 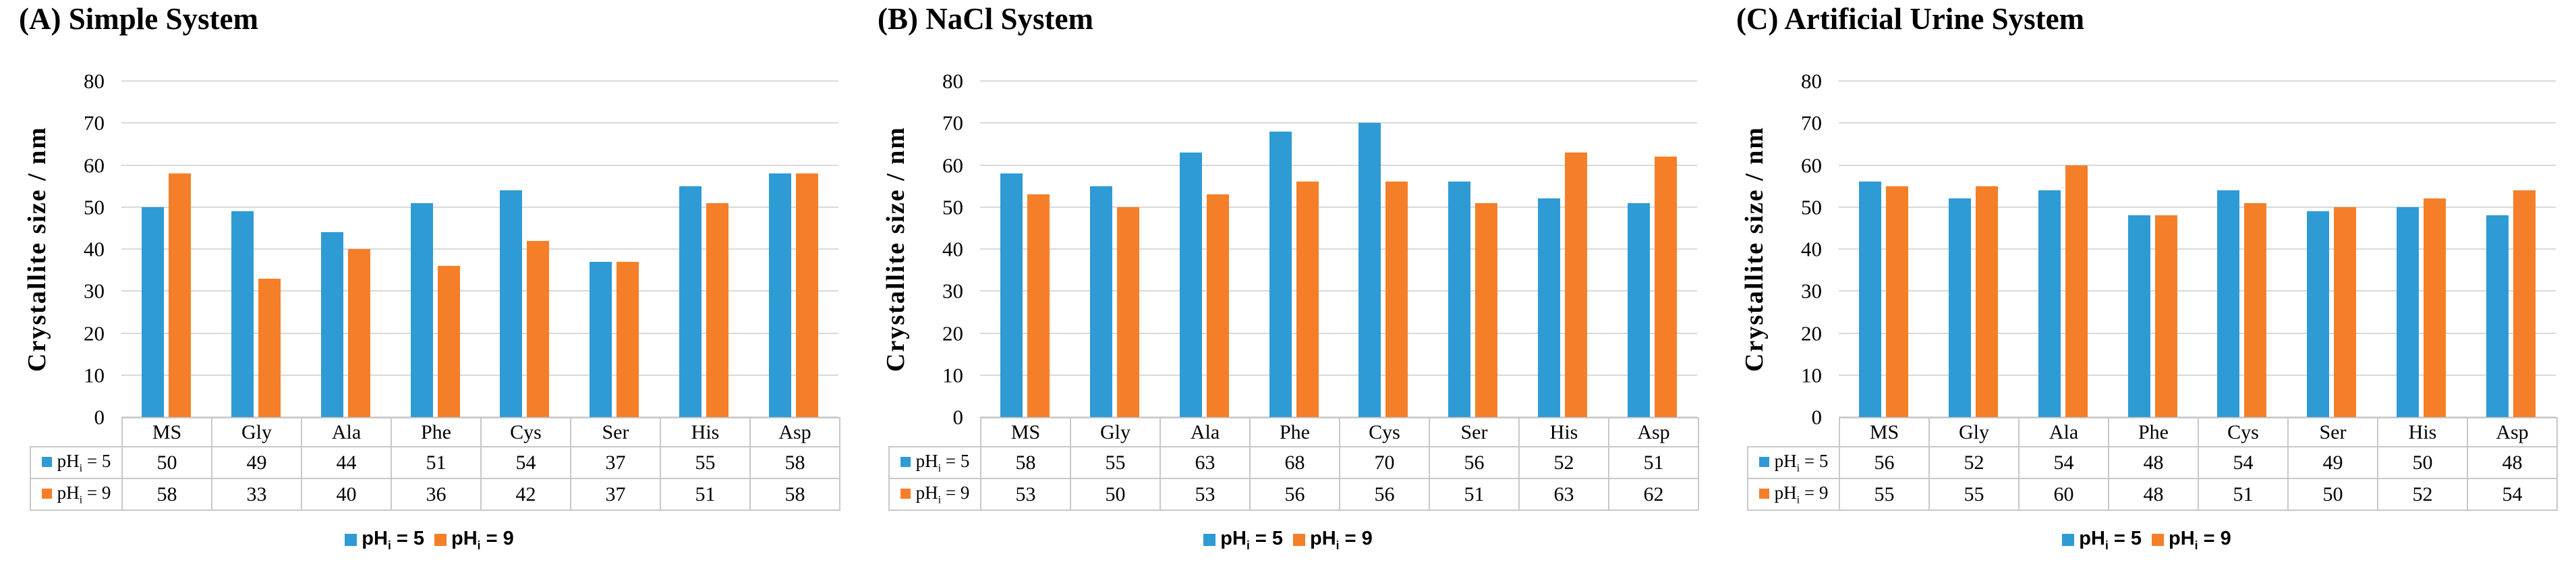 I want to click on table-category-header-ser: Ser, so click(x=1474, y=432).